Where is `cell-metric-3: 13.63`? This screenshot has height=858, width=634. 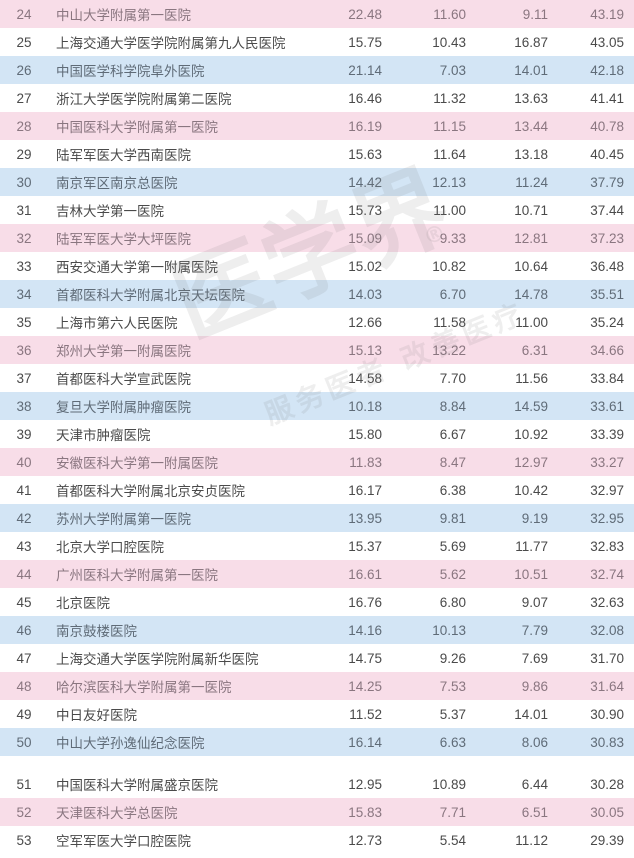 cell-metric-3: 13.63 is located at coordinates (531, 98).